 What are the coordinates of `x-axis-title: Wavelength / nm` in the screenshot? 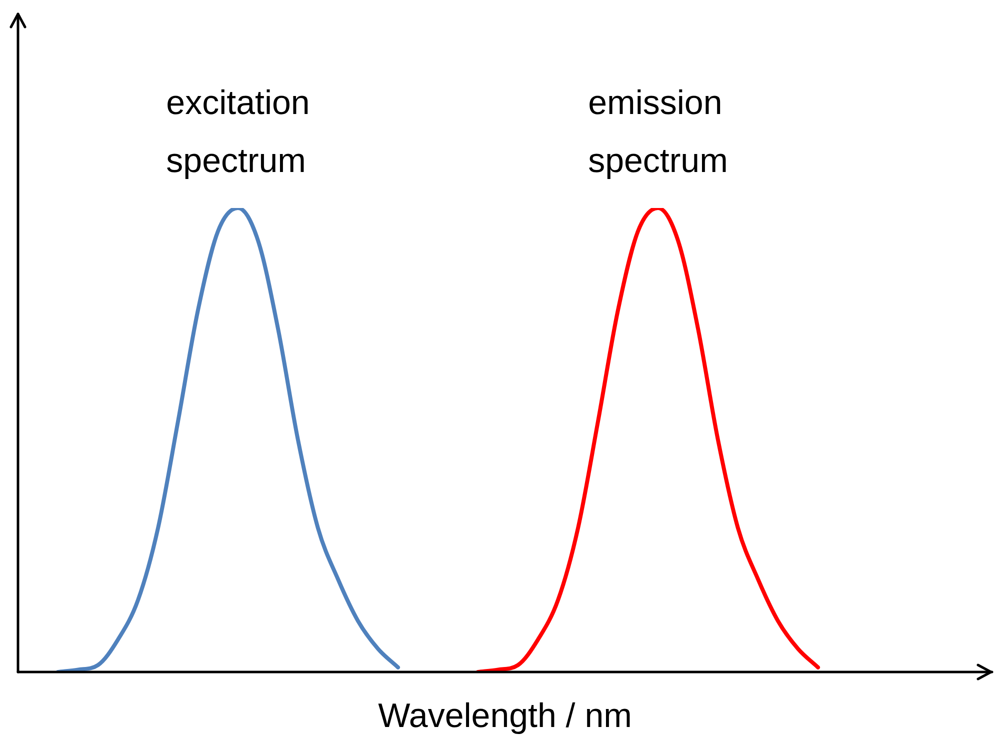 It's located at (505, 716).